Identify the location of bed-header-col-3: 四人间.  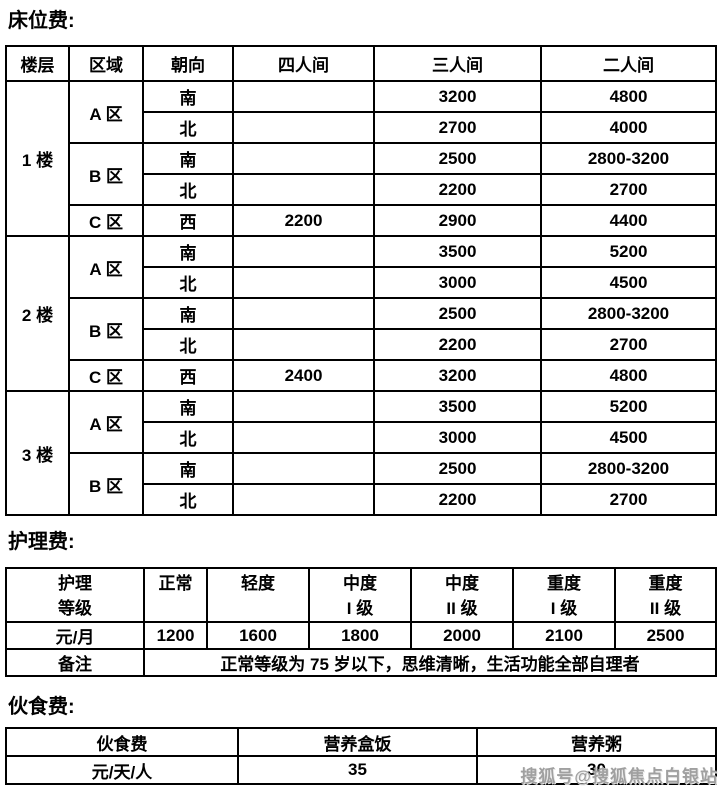
(303, 63).